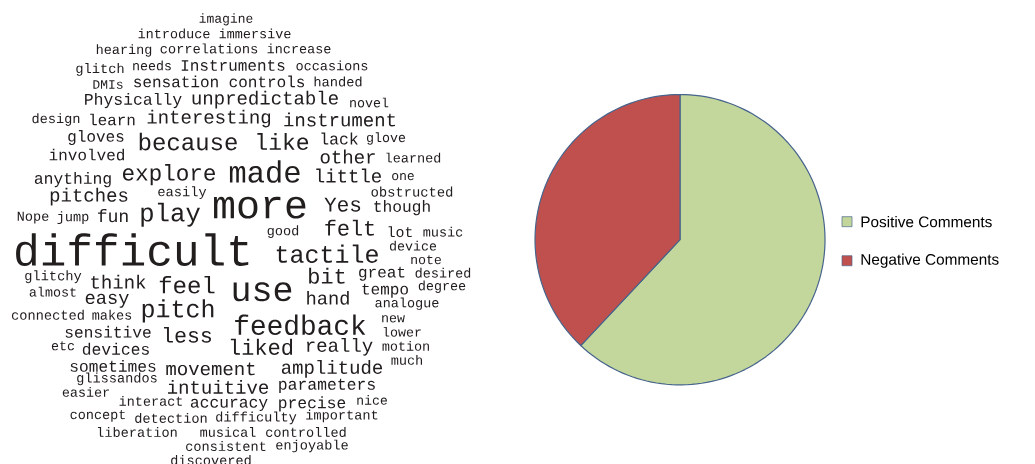 The width and height of the screenshot is (1035, 464). Describe the element at coordinates (113, 365) in the screenshot. I see `text: sometimes` at that location.